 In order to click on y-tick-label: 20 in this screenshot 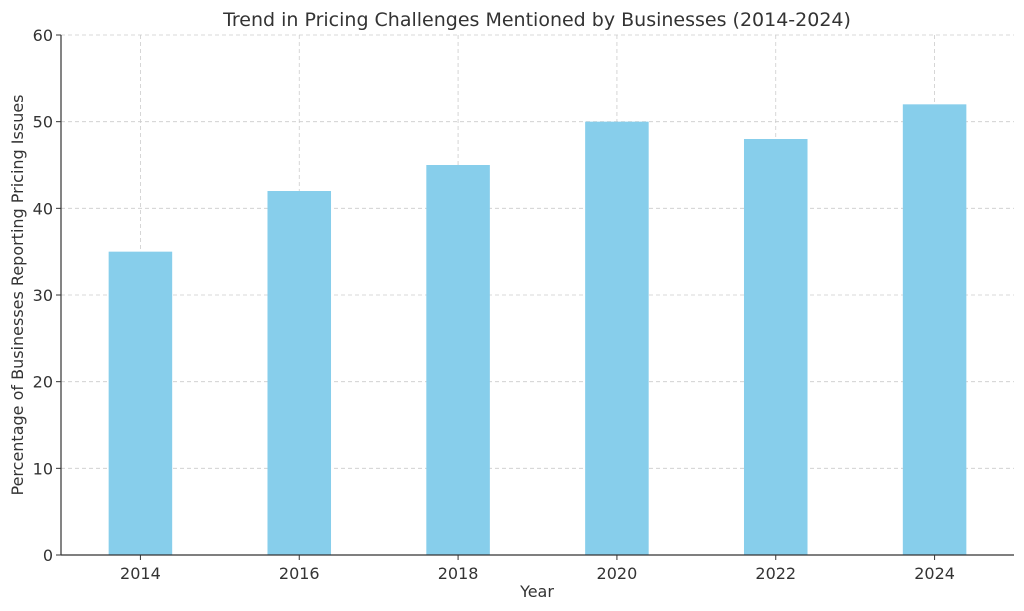, I will do `click(43, 382)`.